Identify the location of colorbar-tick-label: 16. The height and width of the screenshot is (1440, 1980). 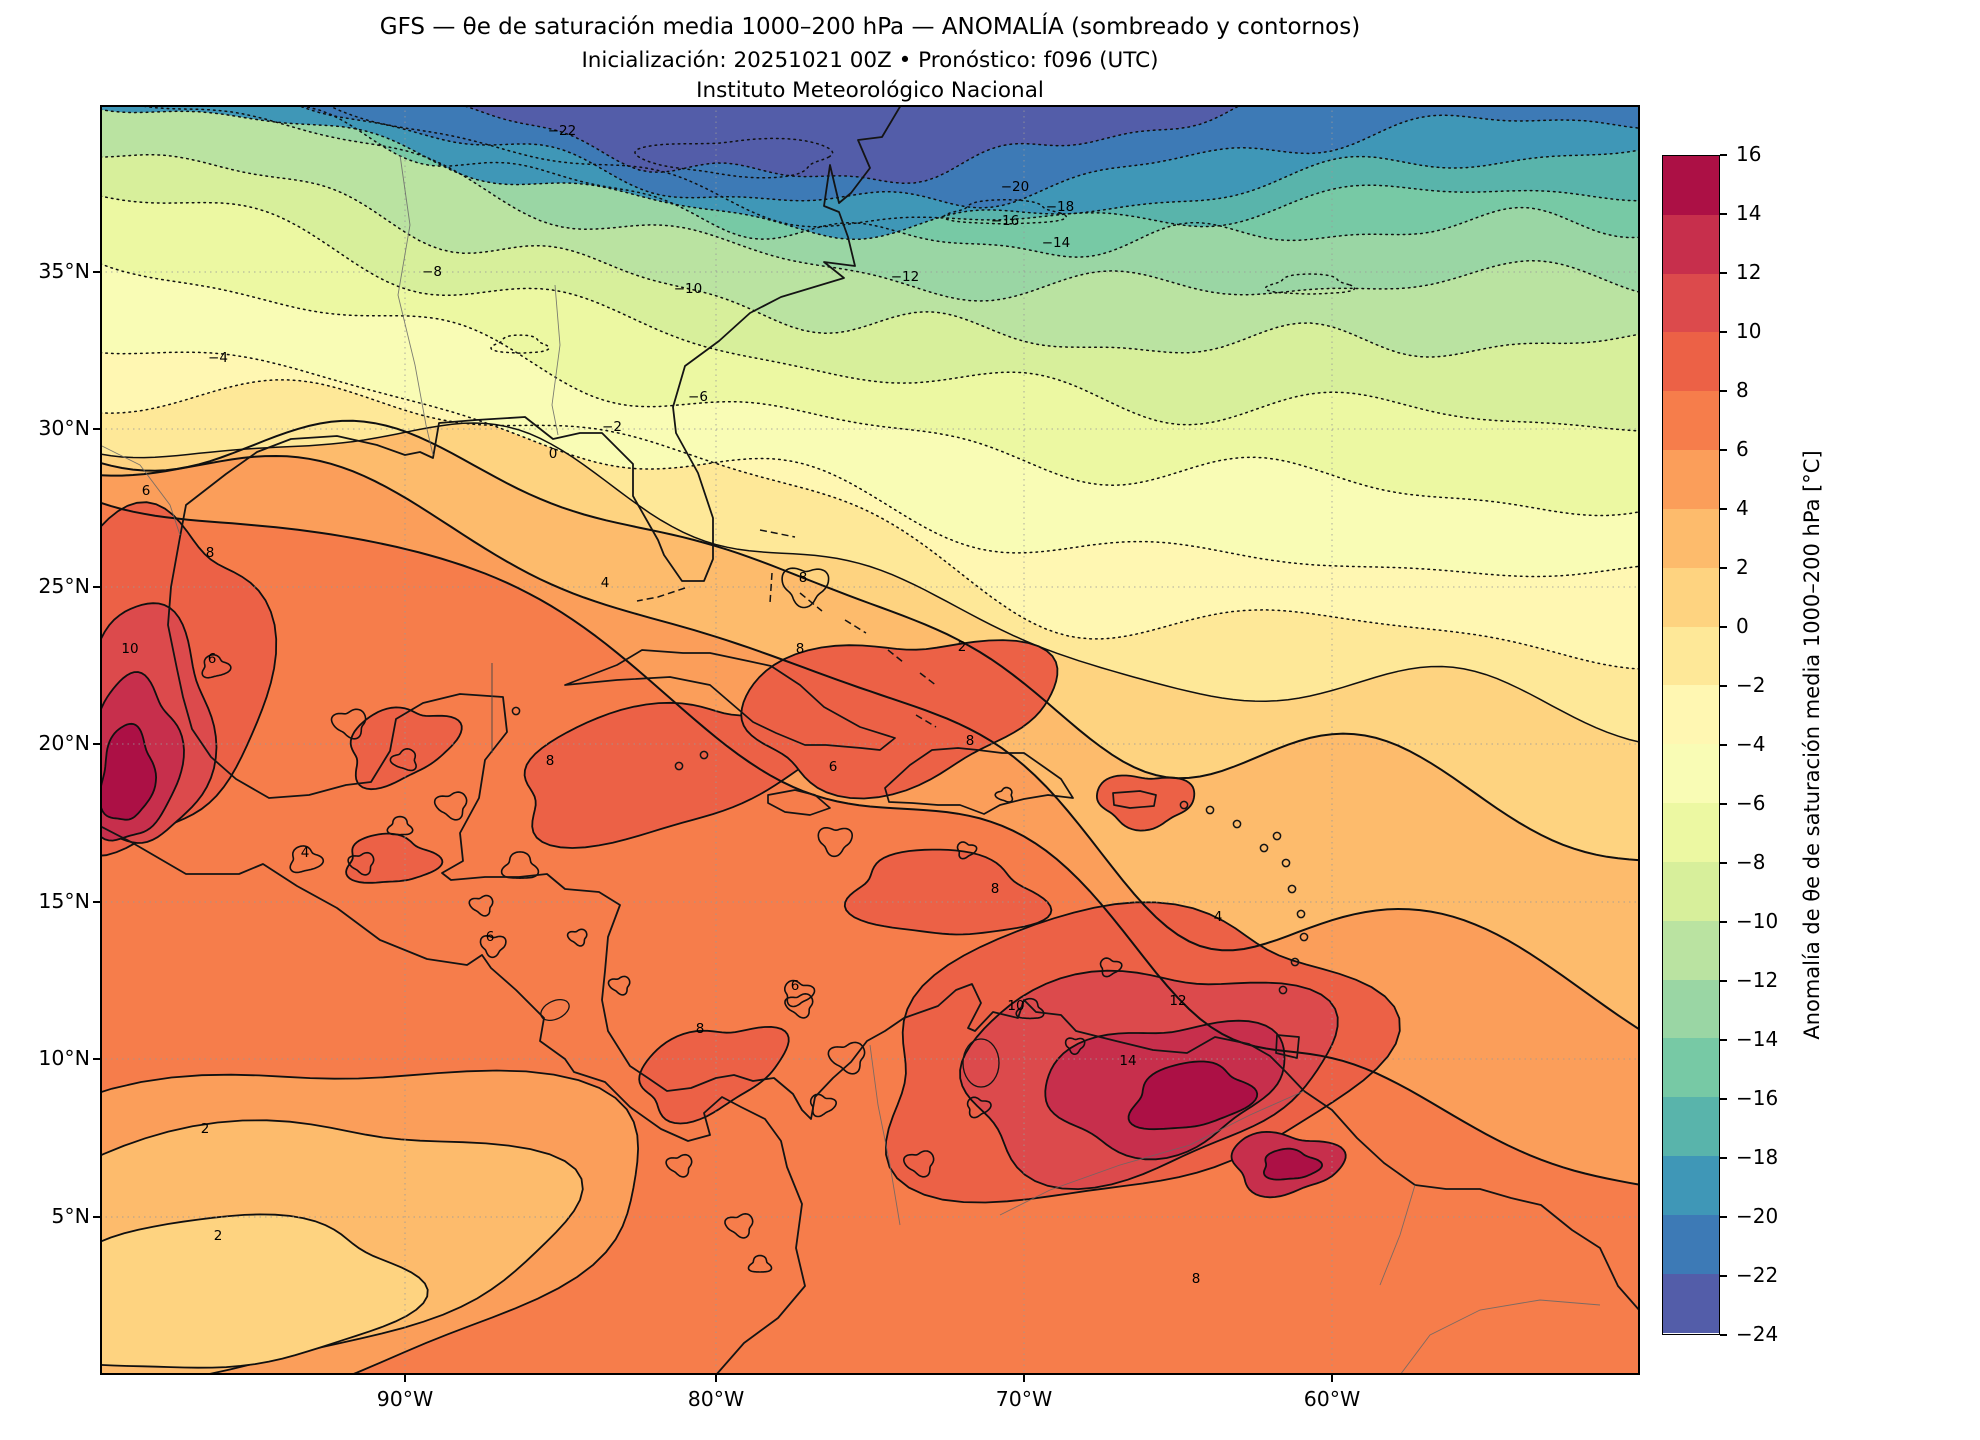
(1749, 154).